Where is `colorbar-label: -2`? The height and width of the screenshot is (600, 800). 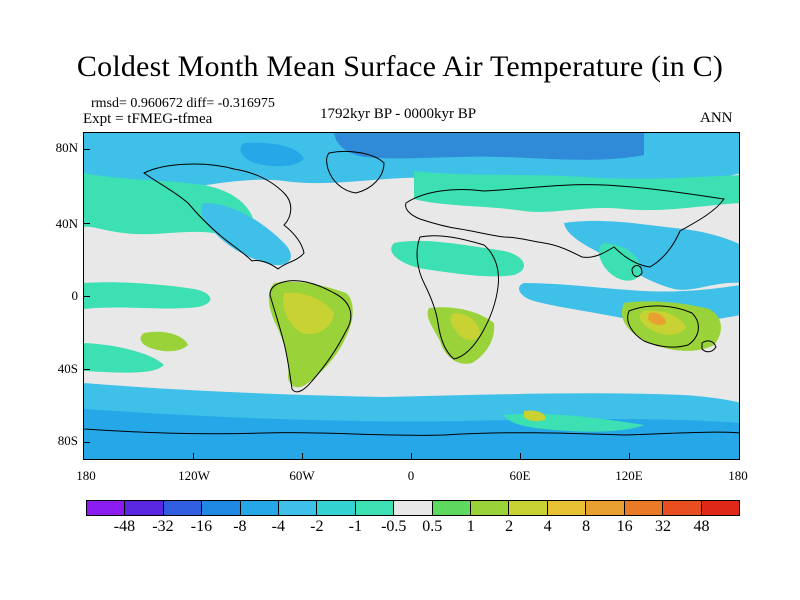 colorbar-label: -2 is located at coordinates (317, 526).